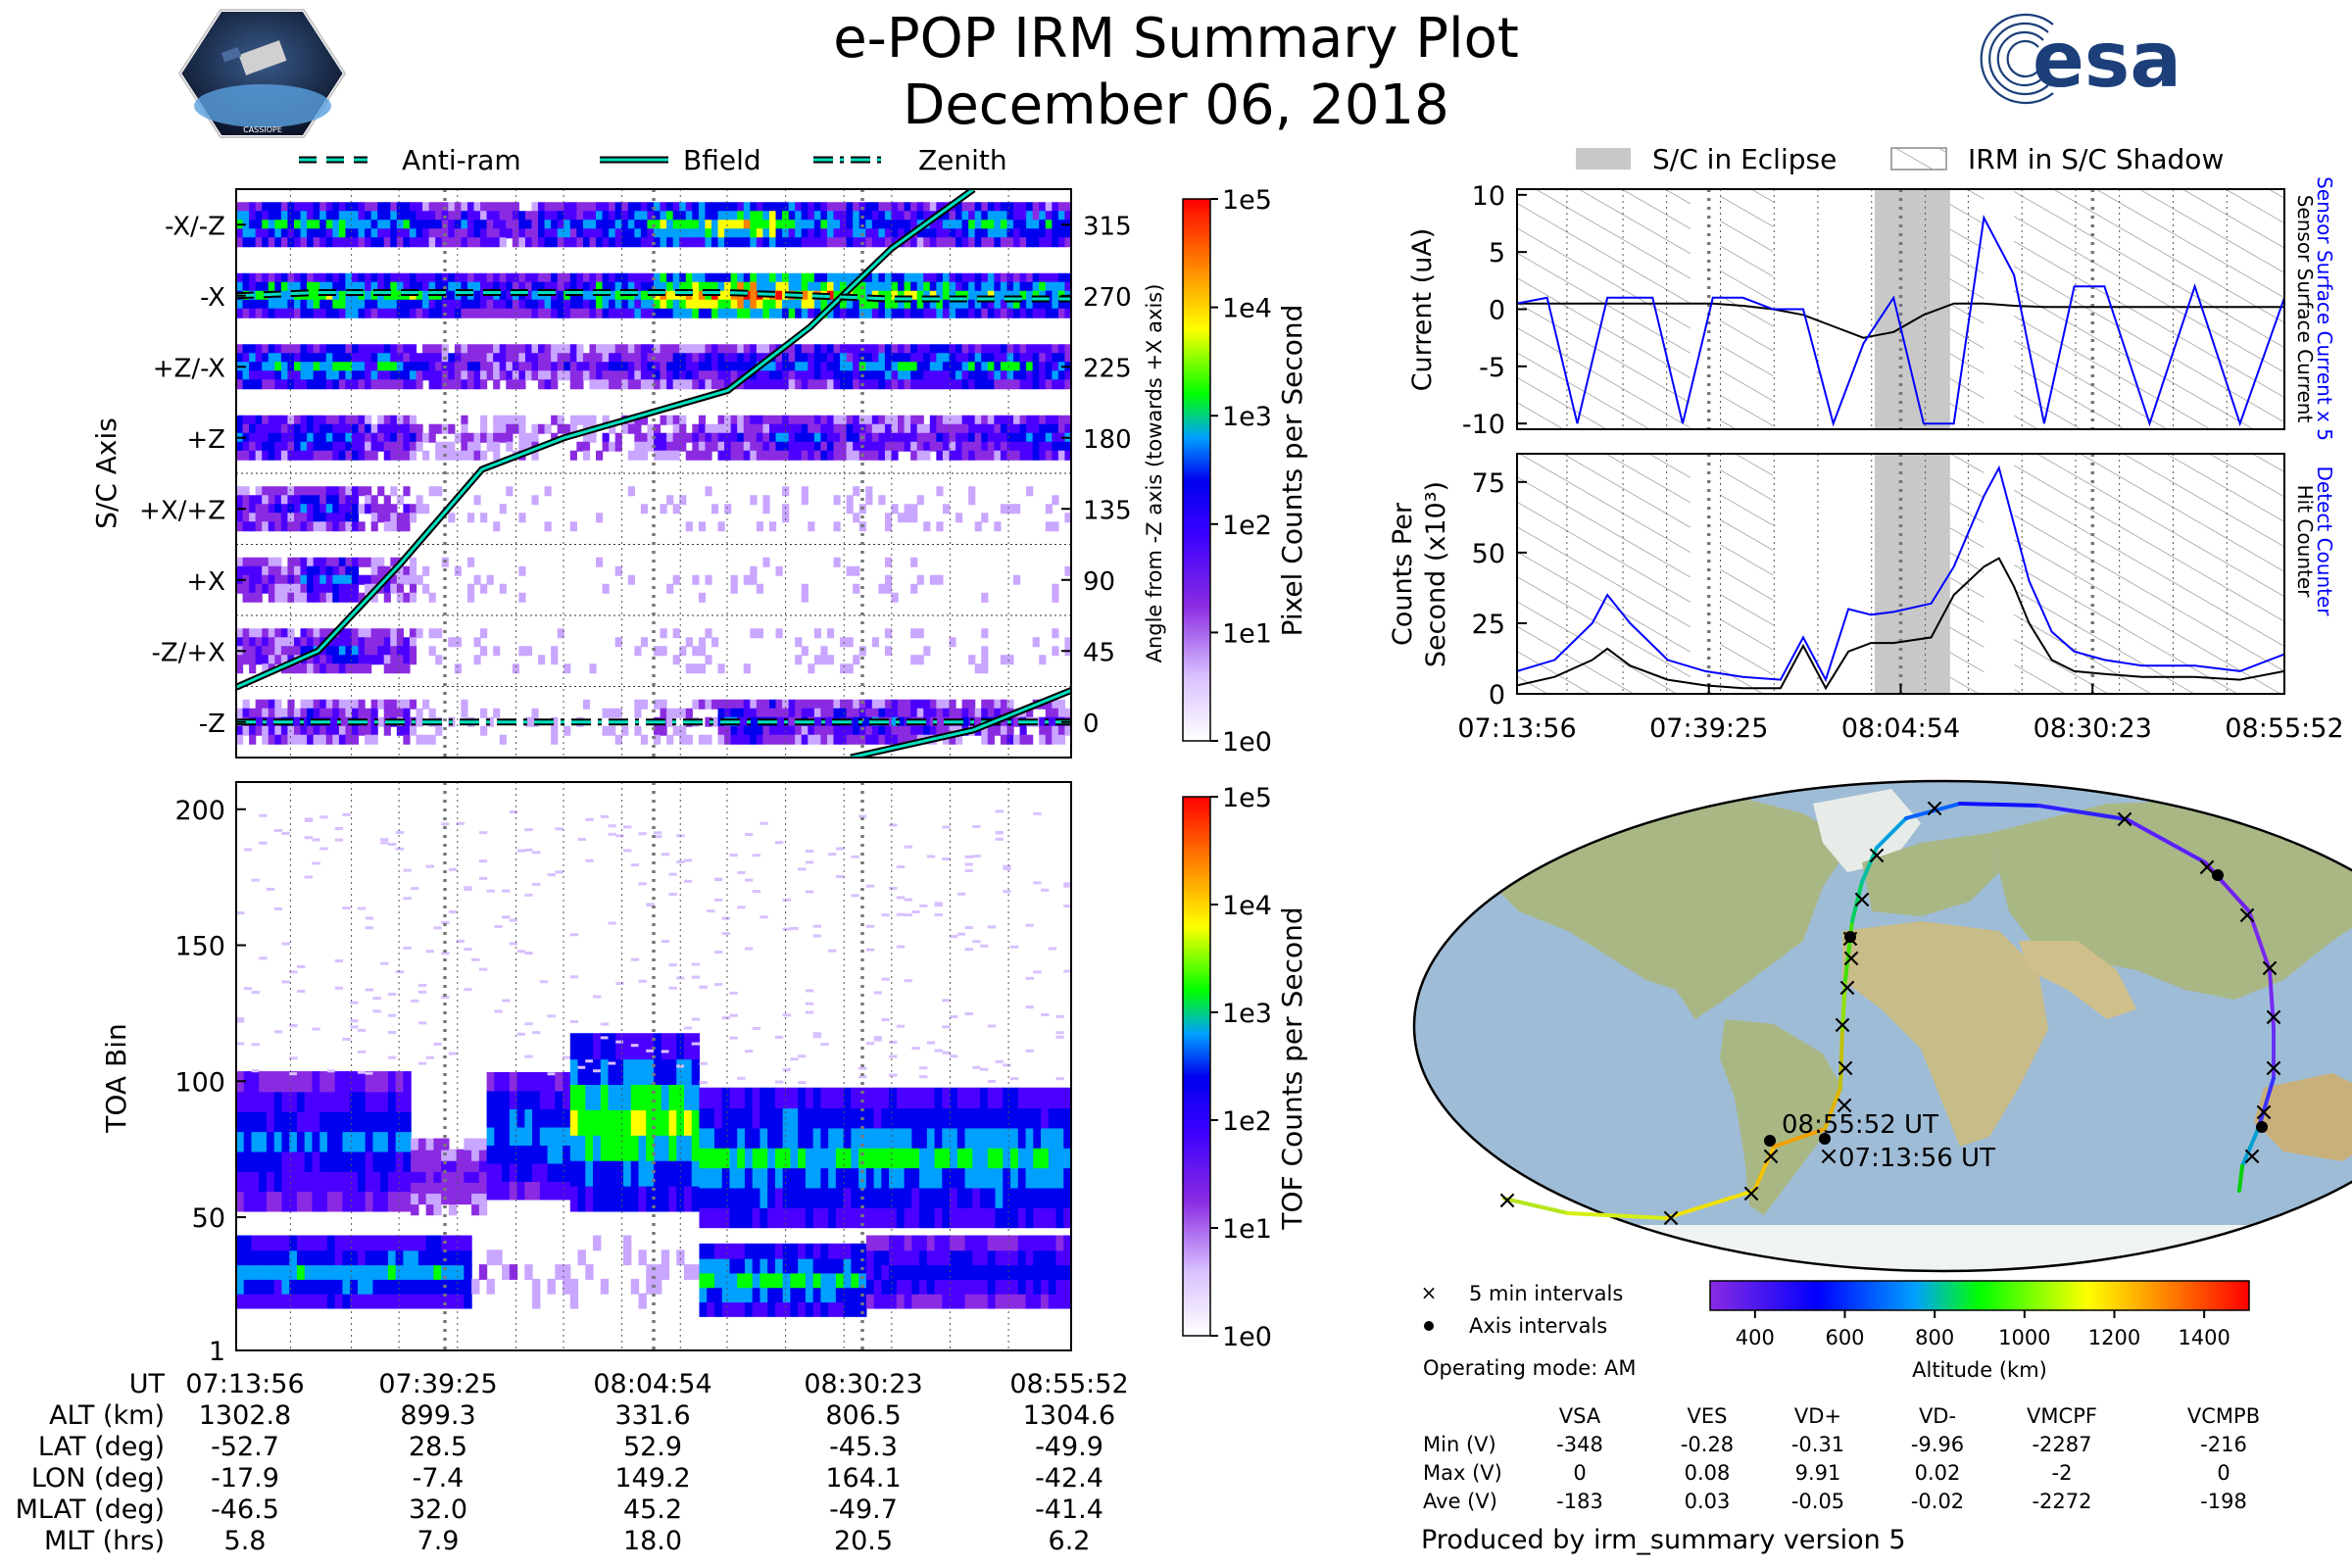 The image size is (2352, 1568). I want to click on voltage-column-header: VES, so click(1708, 1416).